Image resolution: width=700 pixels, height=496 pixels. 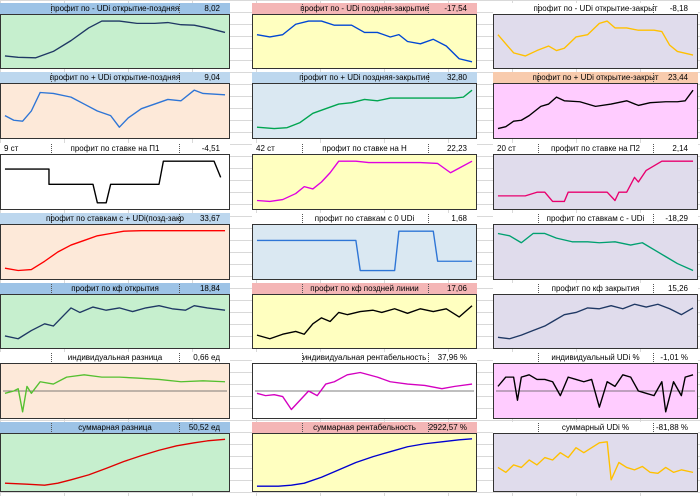 I want to click on chart-header: профит по ставкам с - UDi -18,29, so click(x=595, y=218).